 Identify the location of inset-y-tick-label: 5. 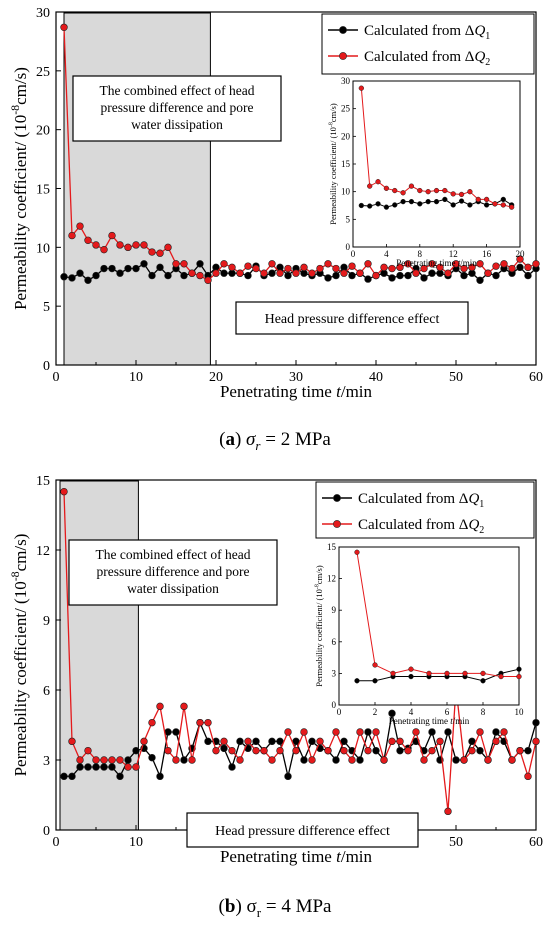
(348, 219).